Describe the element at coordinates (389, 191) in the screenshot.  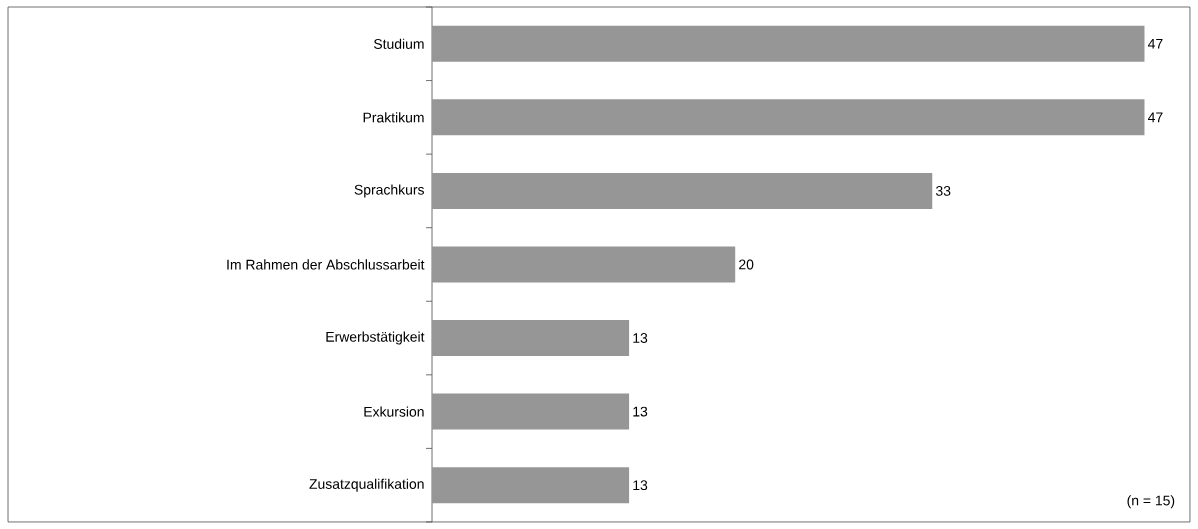
I see `y-tick-label: Sprachkurs` at that location.